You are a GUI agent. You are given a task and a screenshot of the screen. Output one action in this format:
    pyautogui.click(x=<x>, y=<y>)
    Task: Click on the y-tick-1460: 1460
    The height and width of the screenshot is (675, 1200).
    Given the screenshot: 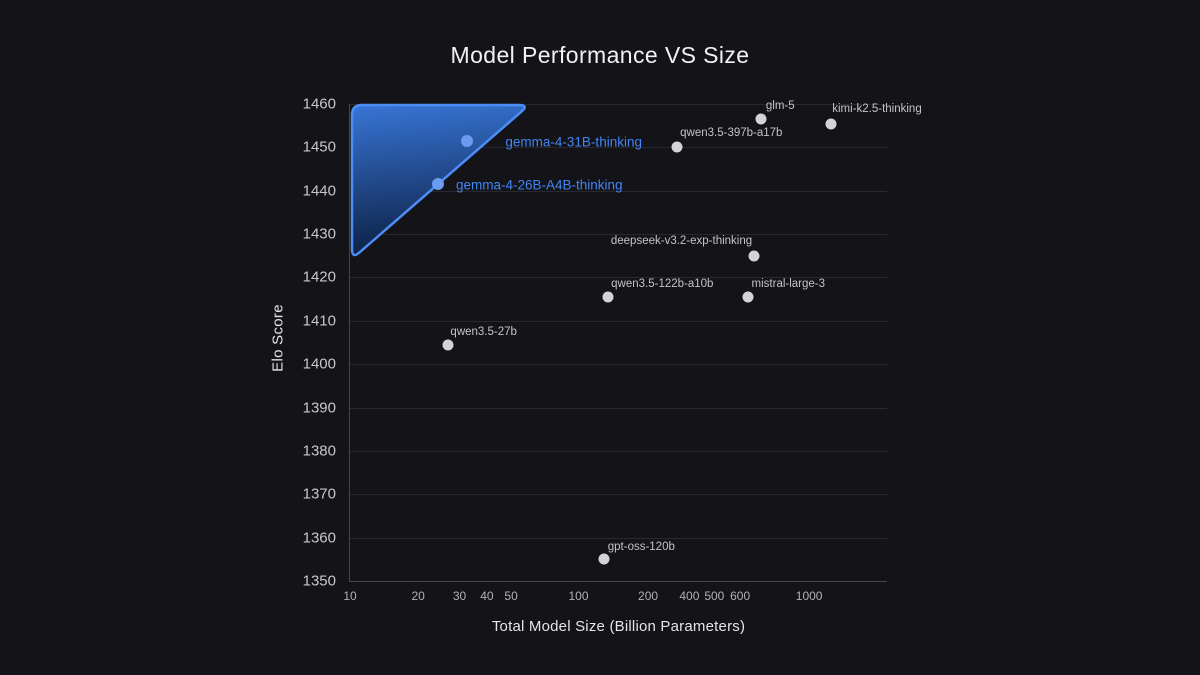 What is the action you would take?
    pyautogui.click(x=319, y=104)
    